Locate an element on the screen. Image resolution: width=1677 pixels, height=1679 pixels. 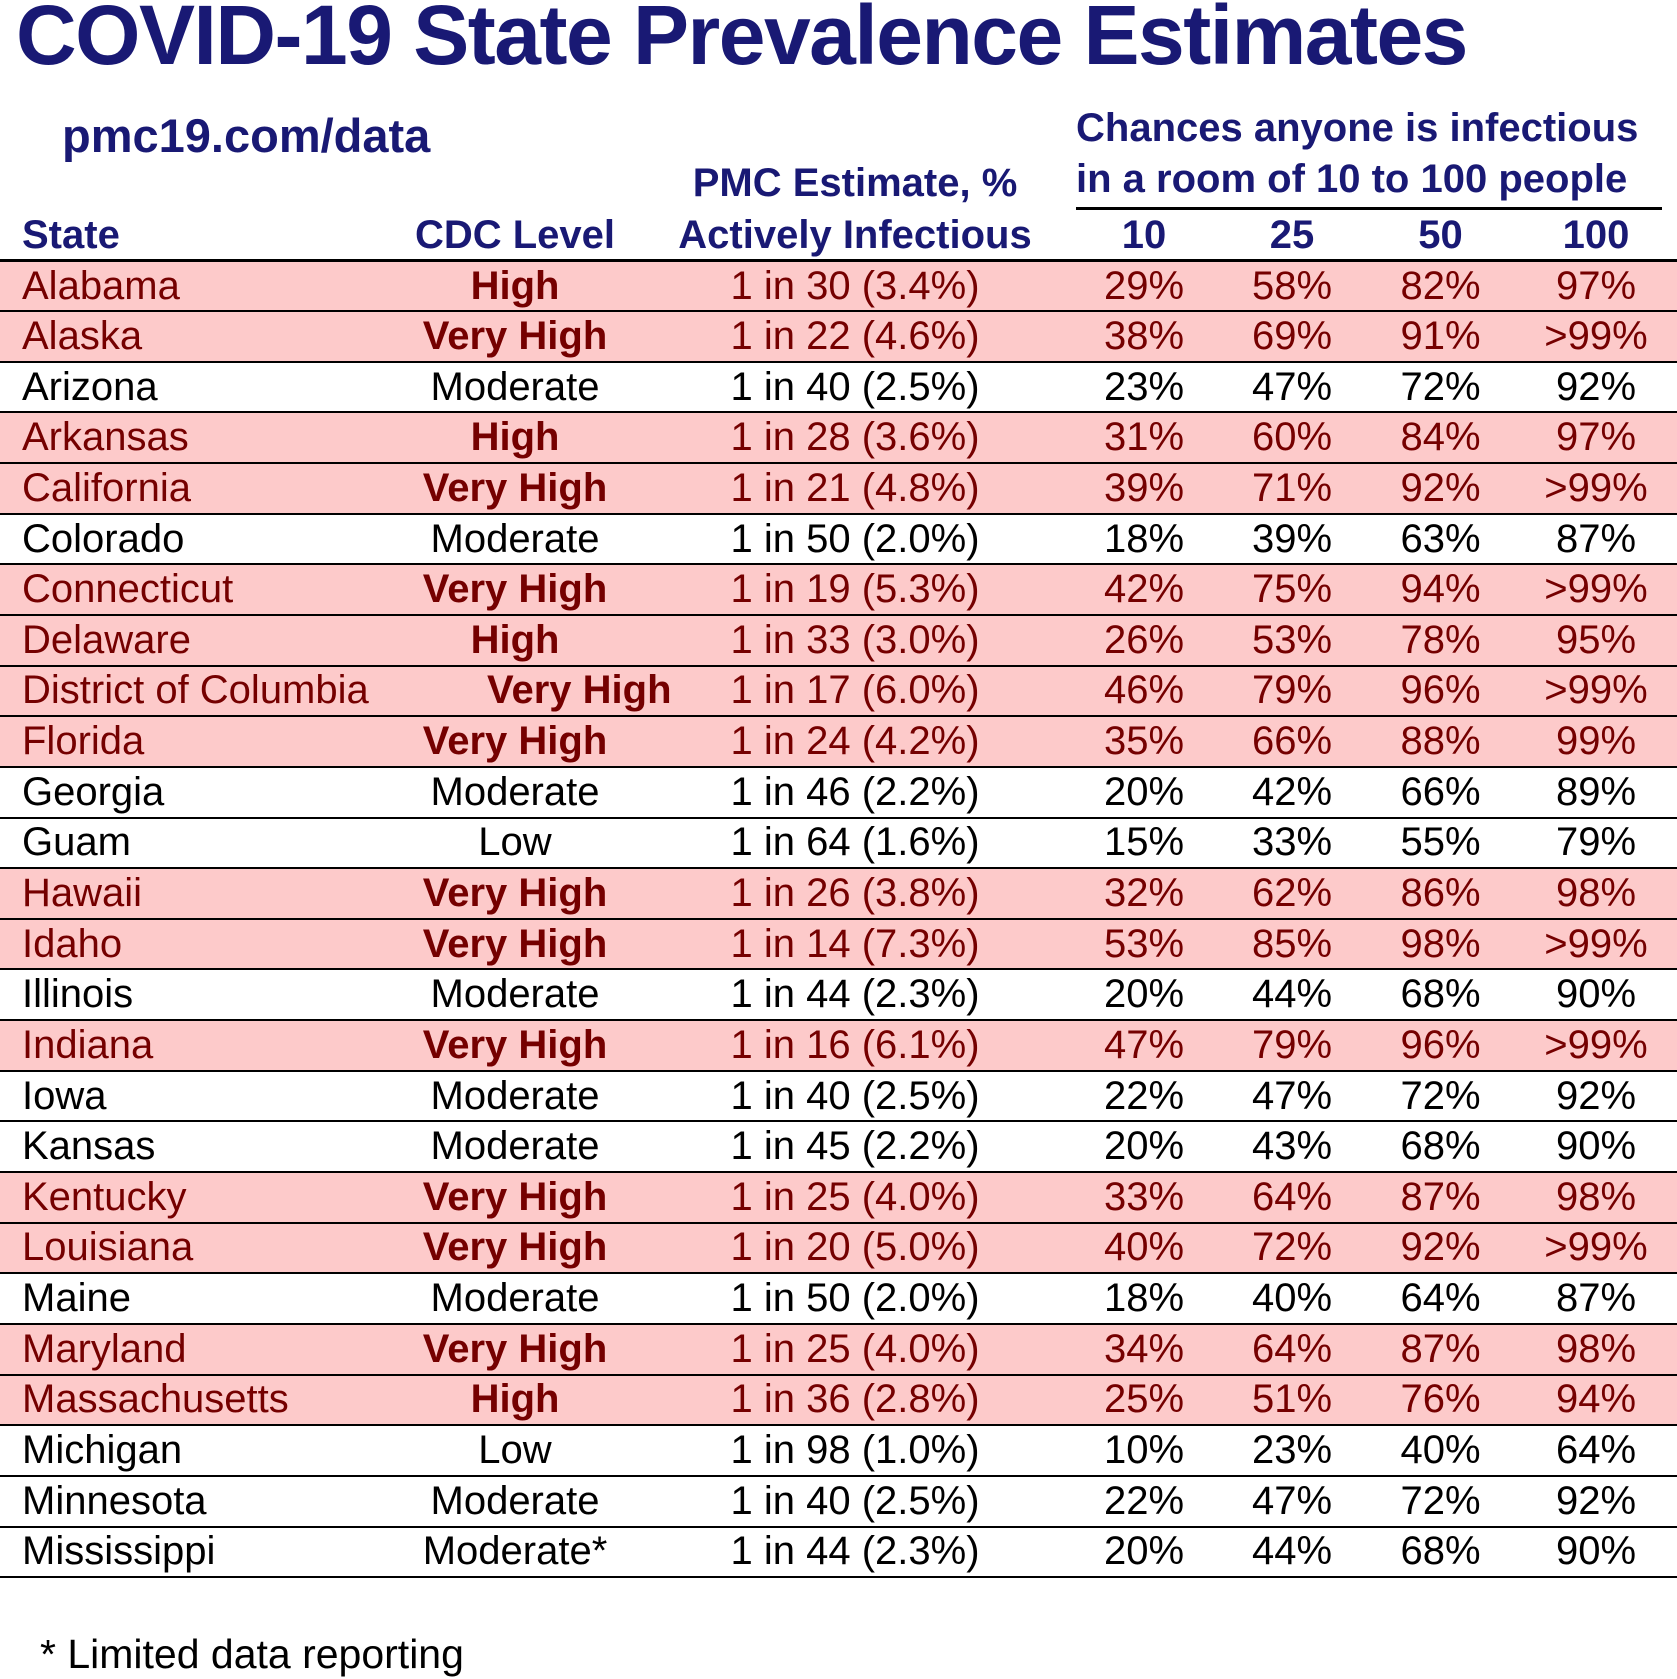
chance-room-10: 20% is located at coordinates (1144, 1551).